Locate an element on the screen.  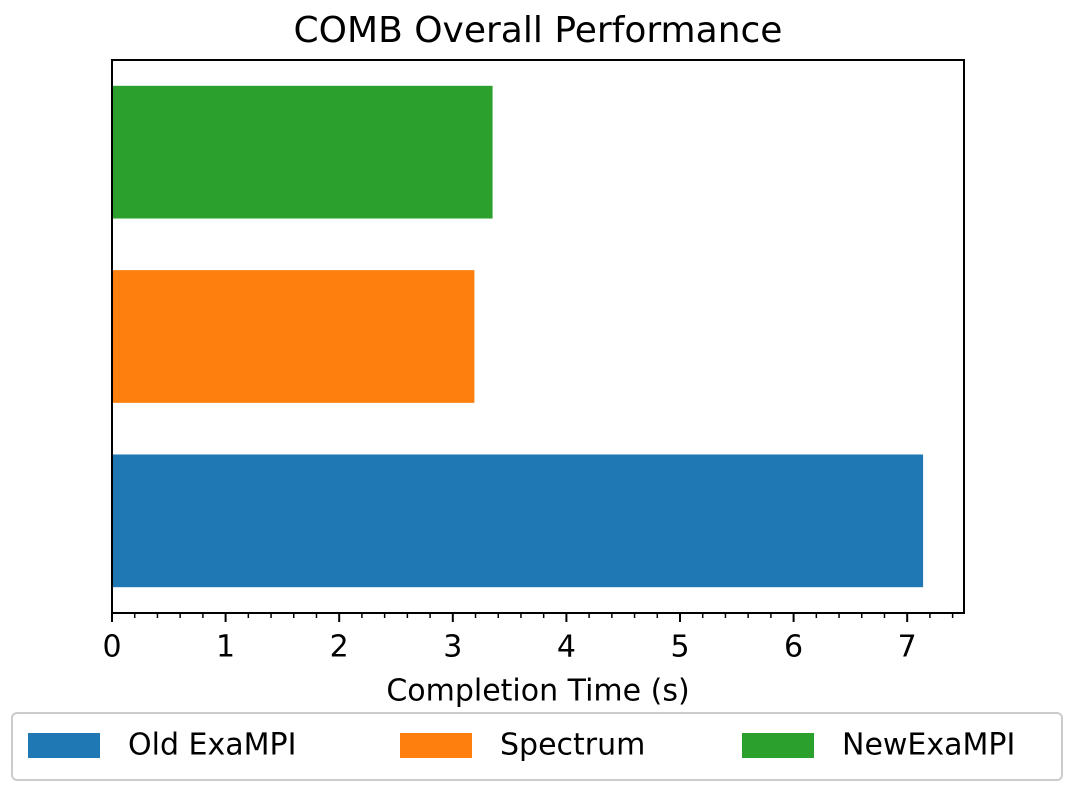
legend-label: Old ExaMPI is located at coordinates (212, 745).